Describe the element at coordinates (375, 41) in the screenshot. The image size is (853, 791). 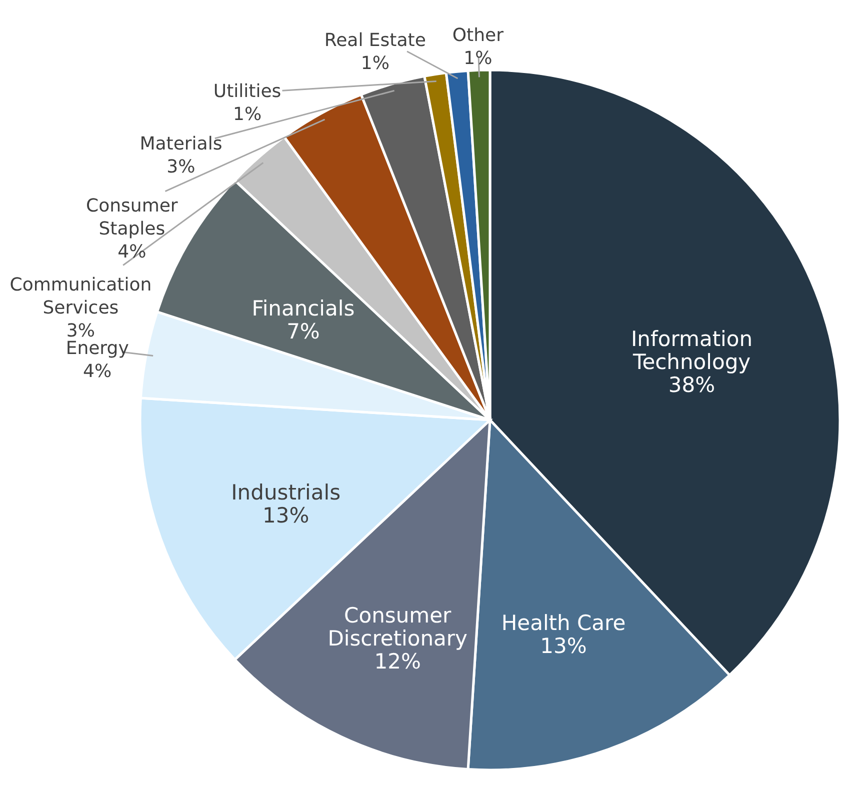
I see `slice-label: Real Estate` at that location.